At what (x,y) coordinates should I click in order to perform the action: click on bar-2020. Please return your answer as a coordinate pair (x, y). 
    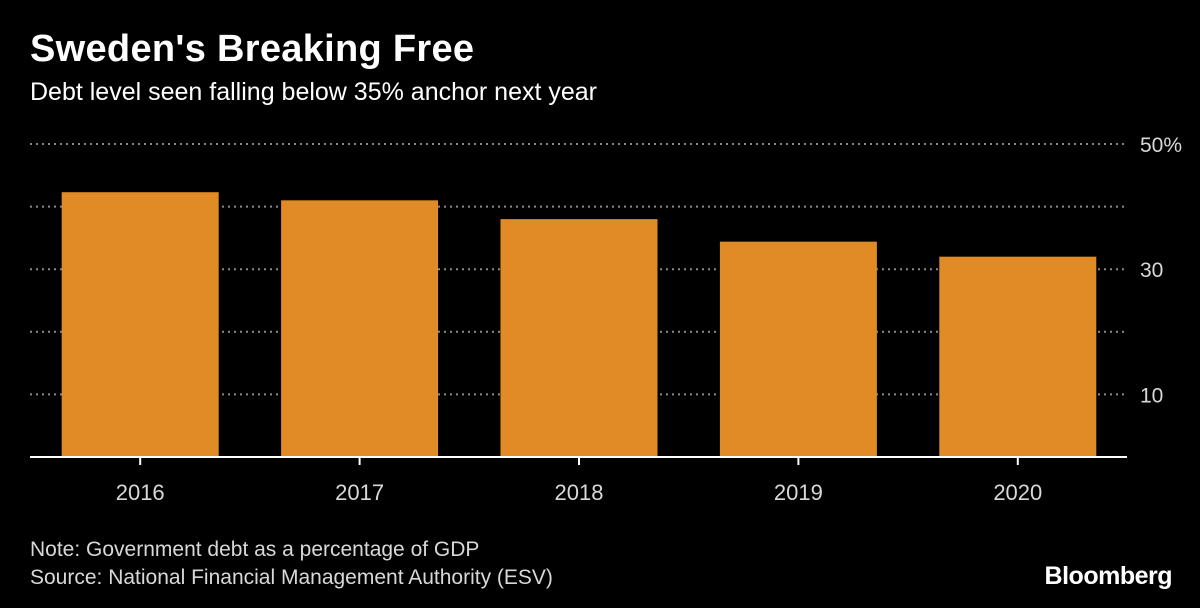
    Looking at the image, I should click on (1018, 356).